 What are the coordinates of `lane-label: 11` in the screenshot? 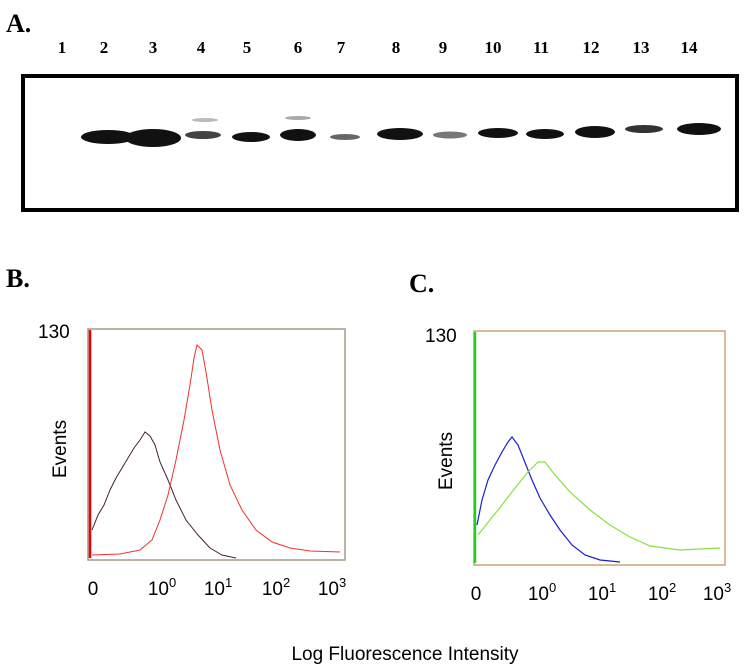 It's located at (541, 47).